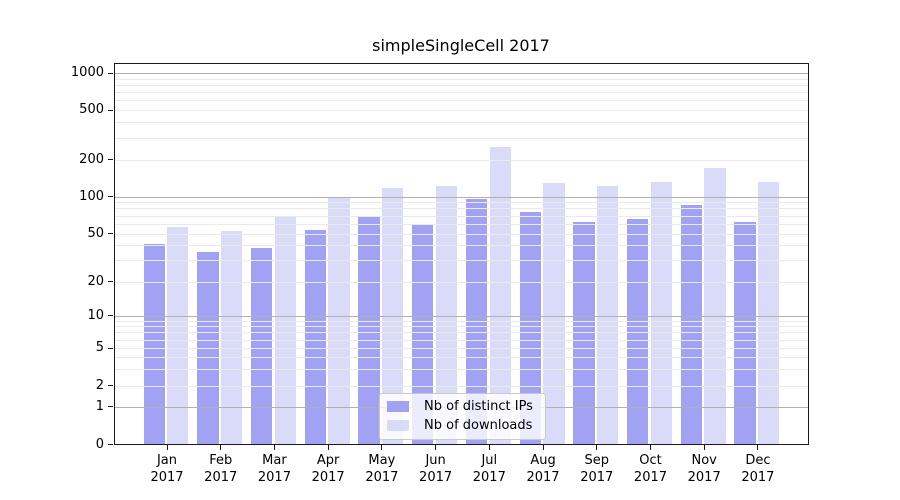  Describe the element at coordinates (478, 406) in the screenshot. I see `legend-label-distinct-ips: Nb of distinct IPs` at that location.